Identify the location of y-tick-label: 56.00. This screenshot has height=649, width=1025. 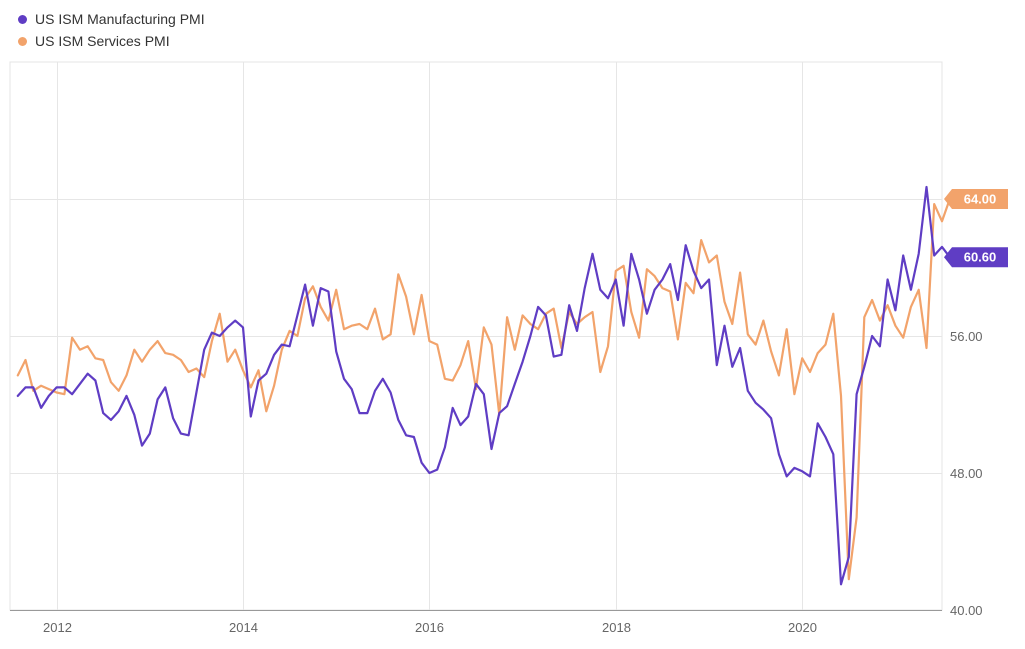
(966, 336).